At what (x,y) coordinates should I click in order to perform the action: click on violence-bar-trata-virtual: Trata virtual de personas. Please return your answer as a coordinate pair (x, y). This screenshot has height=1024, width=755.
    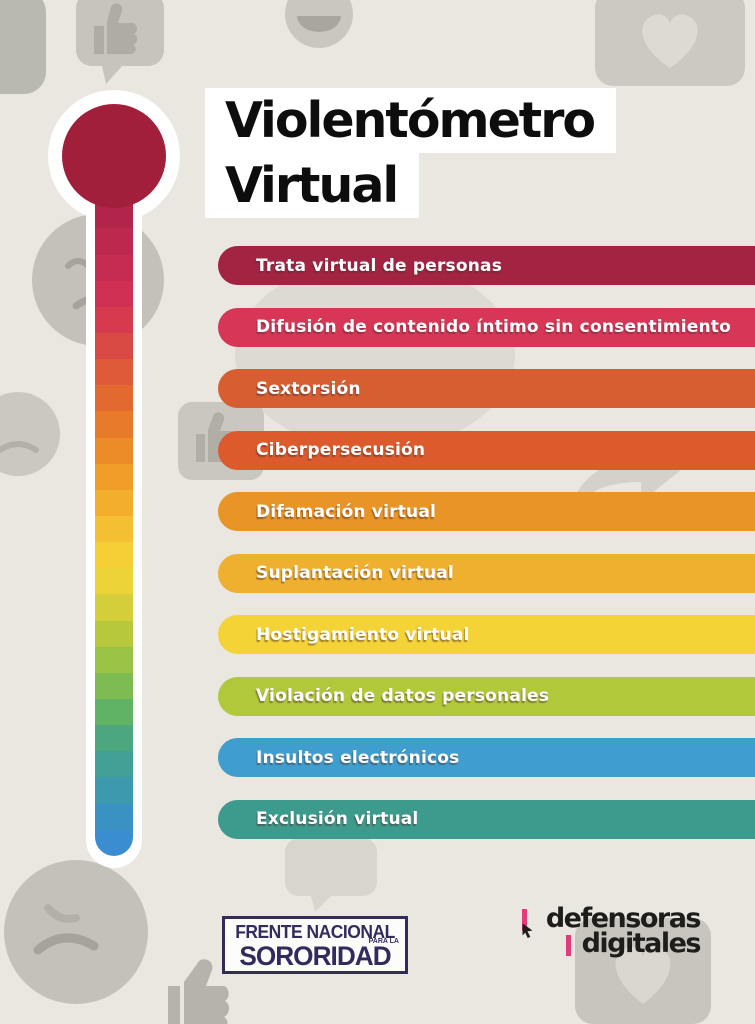
    Looking at the image, I should click on (486, 265).